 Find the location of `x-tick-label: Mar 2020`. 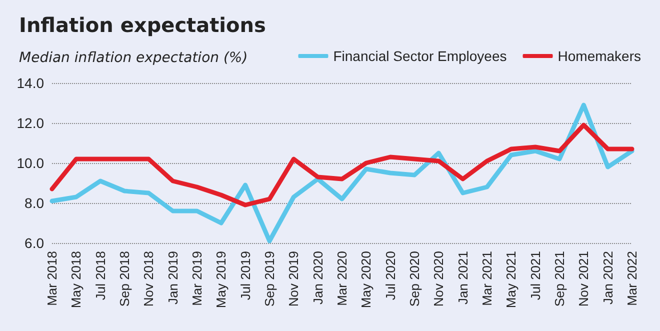

x-tick-label: Mar 2020 is located at coordinates (342, 278).